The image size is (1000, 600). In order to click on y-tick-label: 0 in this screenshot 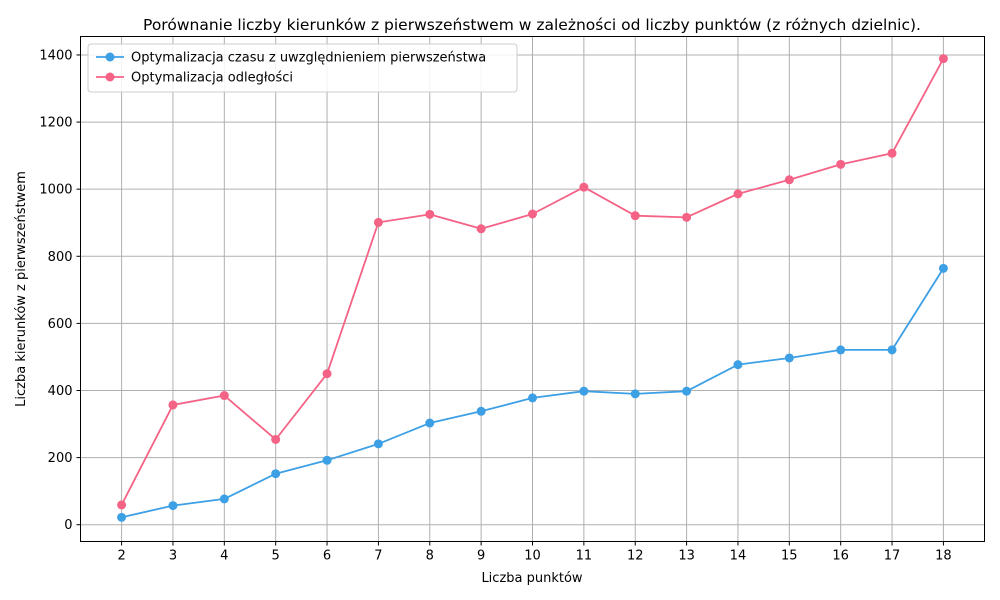, I will do `click(68, 525)`.